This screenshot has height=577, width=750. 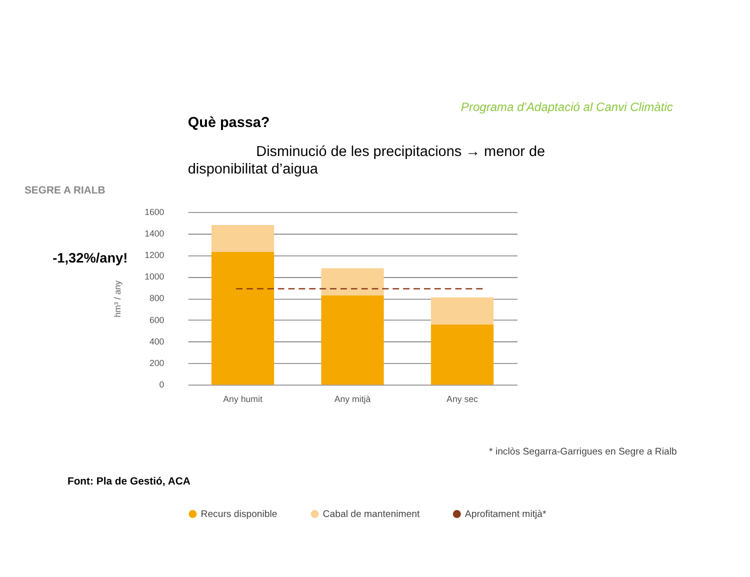 What do you see at coordinates (65, 191) in the screenshot?
I see `text: SEGRE A RIALB` at bounding box center [65, 191].